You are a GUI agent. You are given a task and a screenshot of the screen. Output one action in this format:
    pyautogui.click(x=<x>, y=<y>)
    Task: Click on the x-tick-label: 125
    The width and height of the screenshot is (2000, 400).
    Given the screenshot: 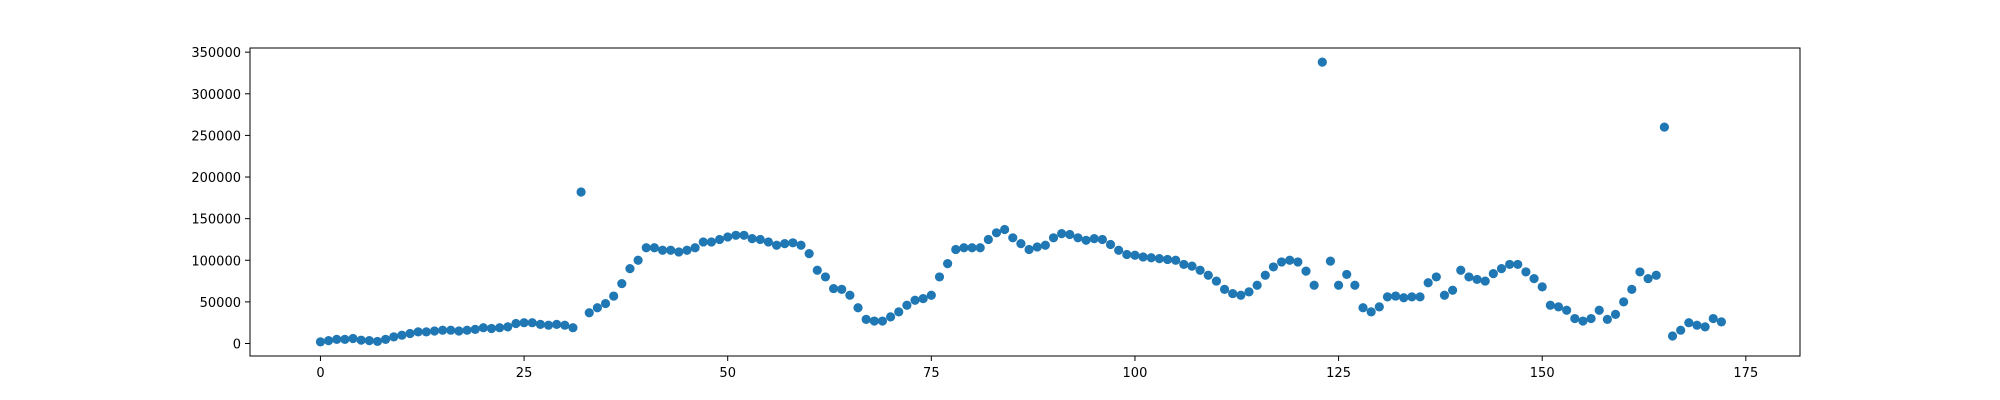 What is the action you would take?
    pyautogui.click(x=1338, y=373)
    